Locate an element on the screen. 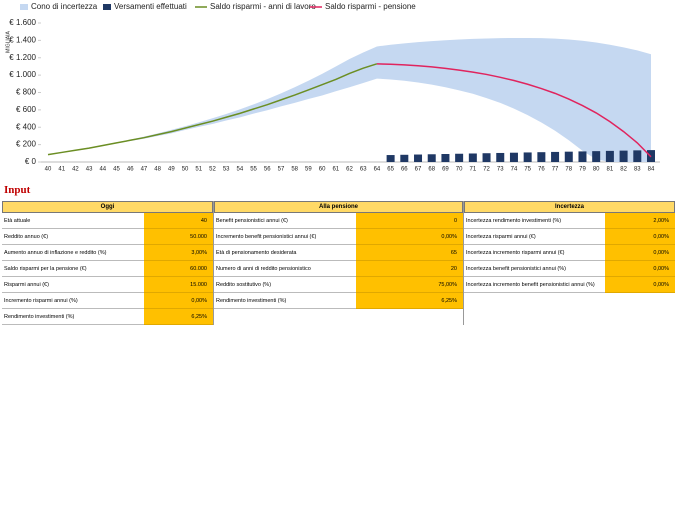 The image size is (675, 520). x-tick-label: 73 is located at coordinates (500, 170).